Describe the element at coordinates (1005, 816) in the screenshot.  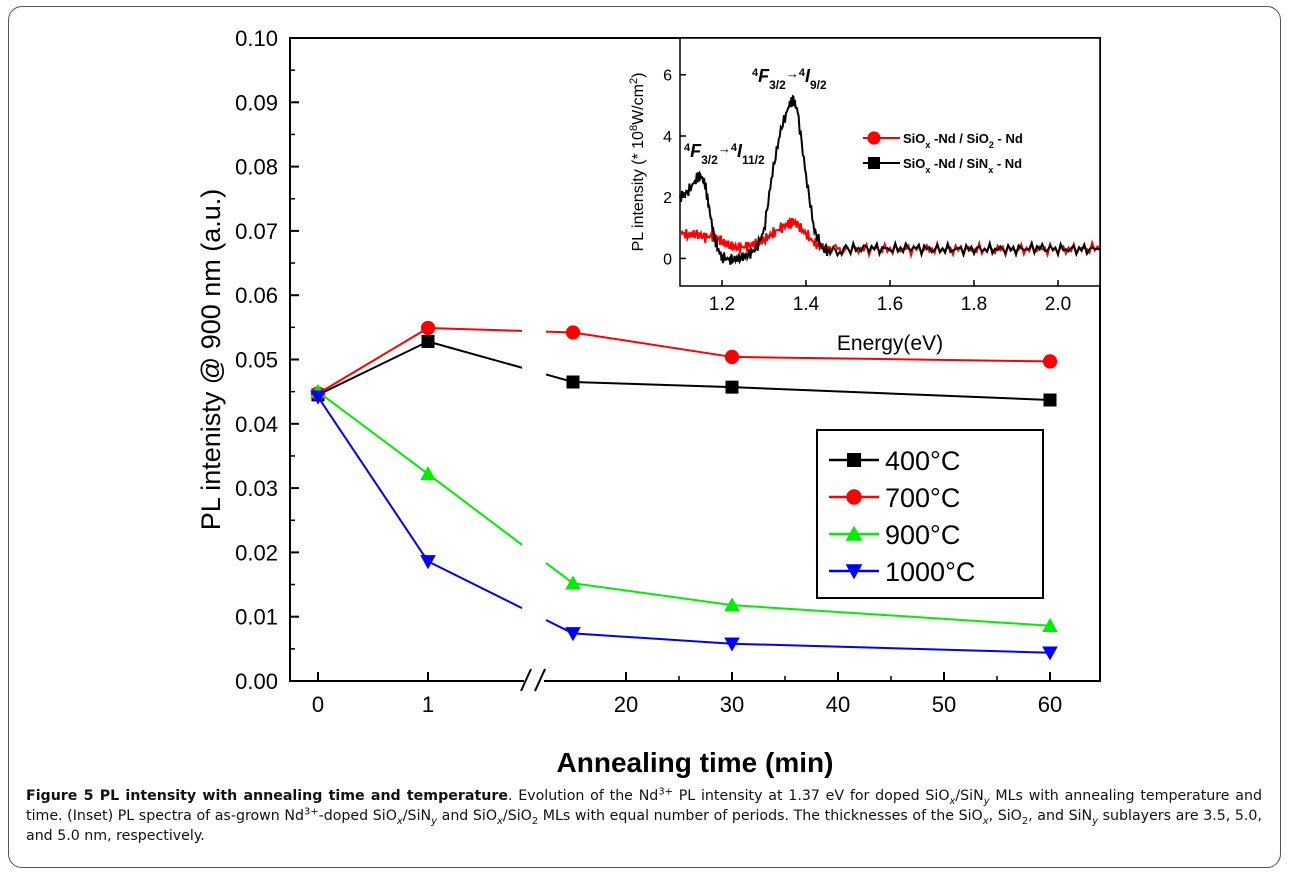
I see `caption-text: , SiO` at that location.